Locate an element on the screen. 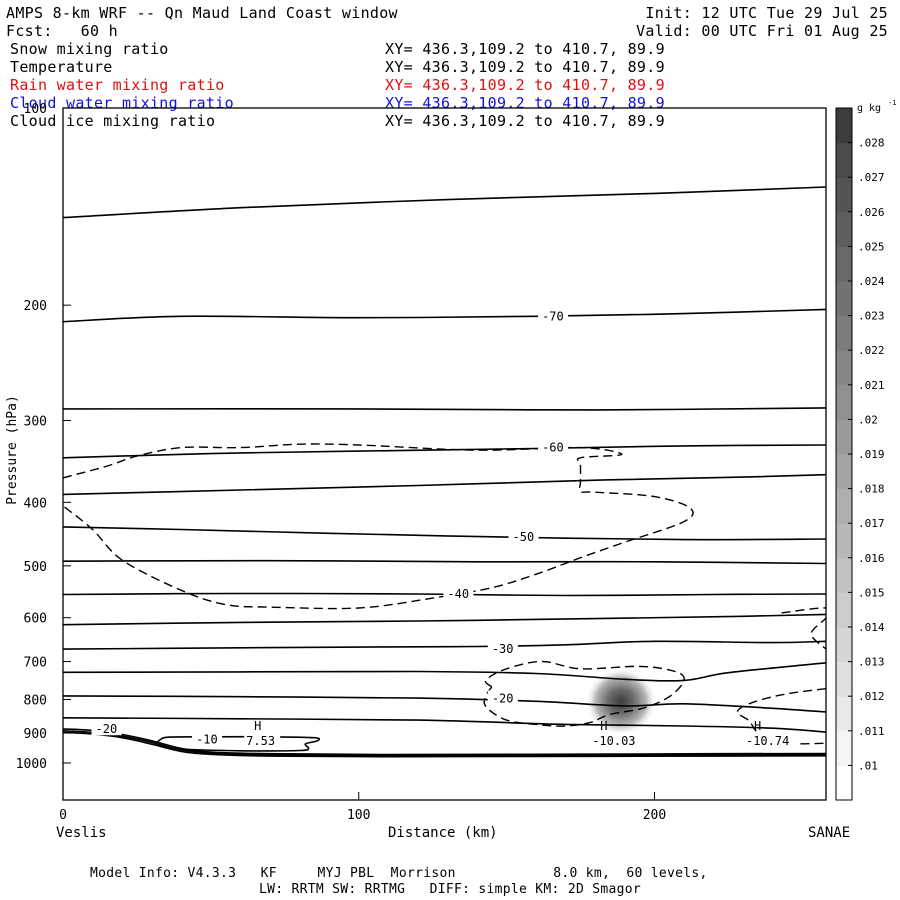 Image resolution: width=900 pixels, height=900 pixels. y-tick-label: 100 is located at coordinates (35, 109).